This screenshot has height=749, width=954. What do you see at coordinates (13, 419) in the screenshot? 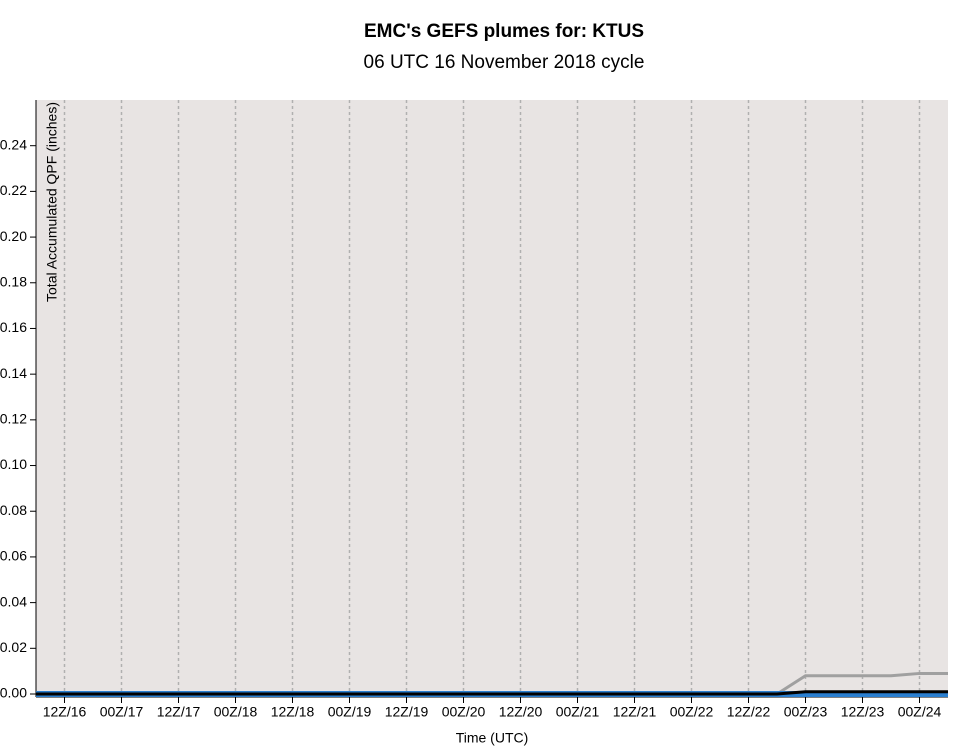
I see `y-tick-label: 0.12` at bounding box center [13, 419].